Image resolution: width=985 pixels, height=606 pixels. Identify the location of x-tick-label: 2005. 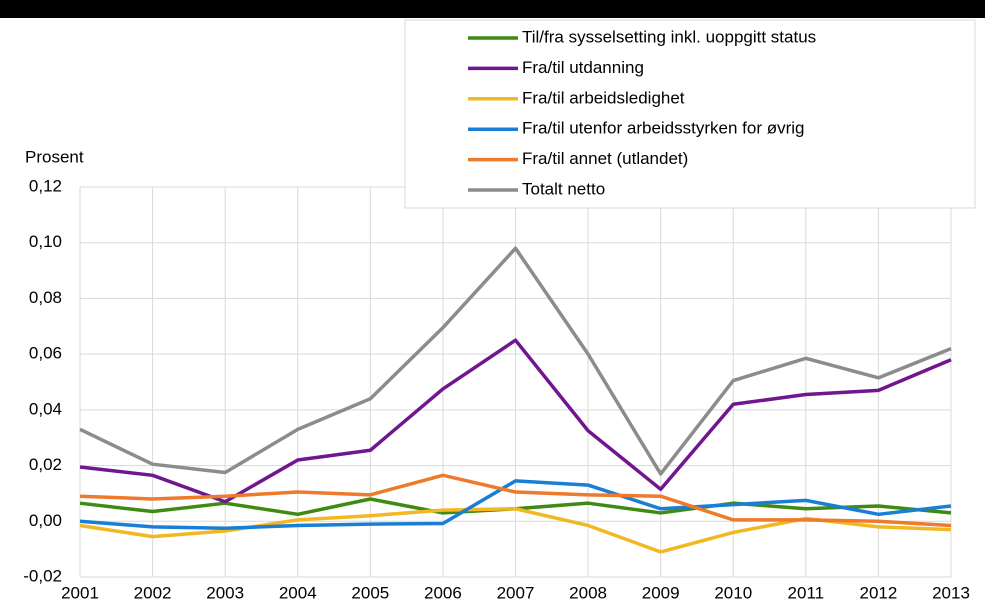
(370, 592).